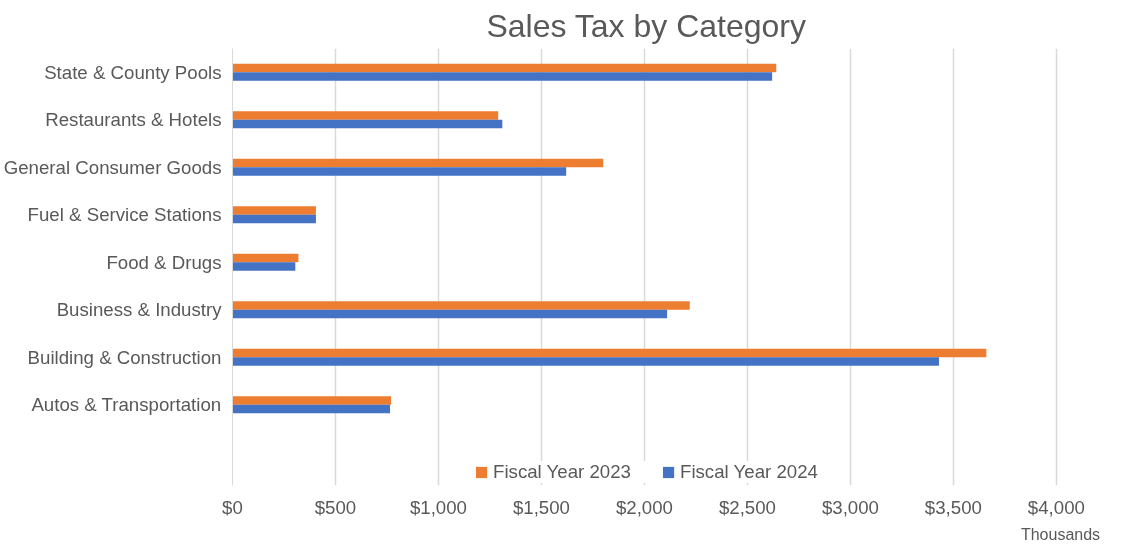  What do you see at coordinates (1060, 534) in the screenshot?
I see `x-axis-title: Thousands` at bounding box center [1060, 534].